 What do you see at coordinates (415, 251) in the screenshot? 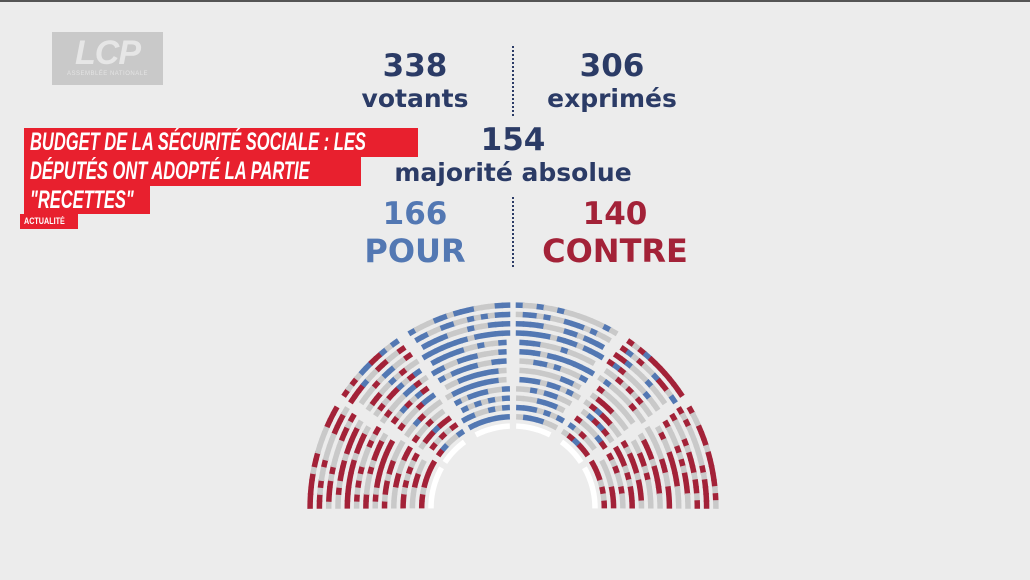
I see `pour-label: POUR` at bounding box center [415, 251].